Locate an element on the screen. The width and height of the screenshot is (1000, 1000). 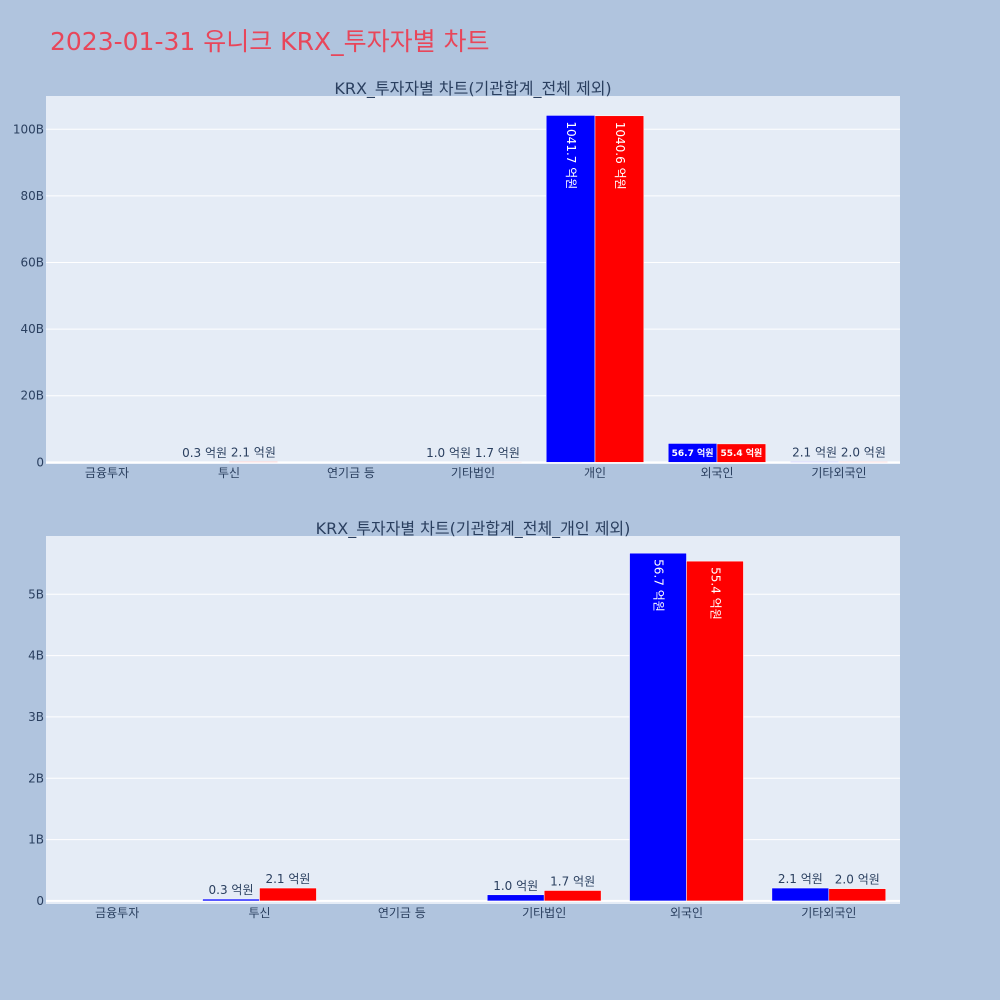
y-tick-label: 60B is located at coordinates (32, 263).